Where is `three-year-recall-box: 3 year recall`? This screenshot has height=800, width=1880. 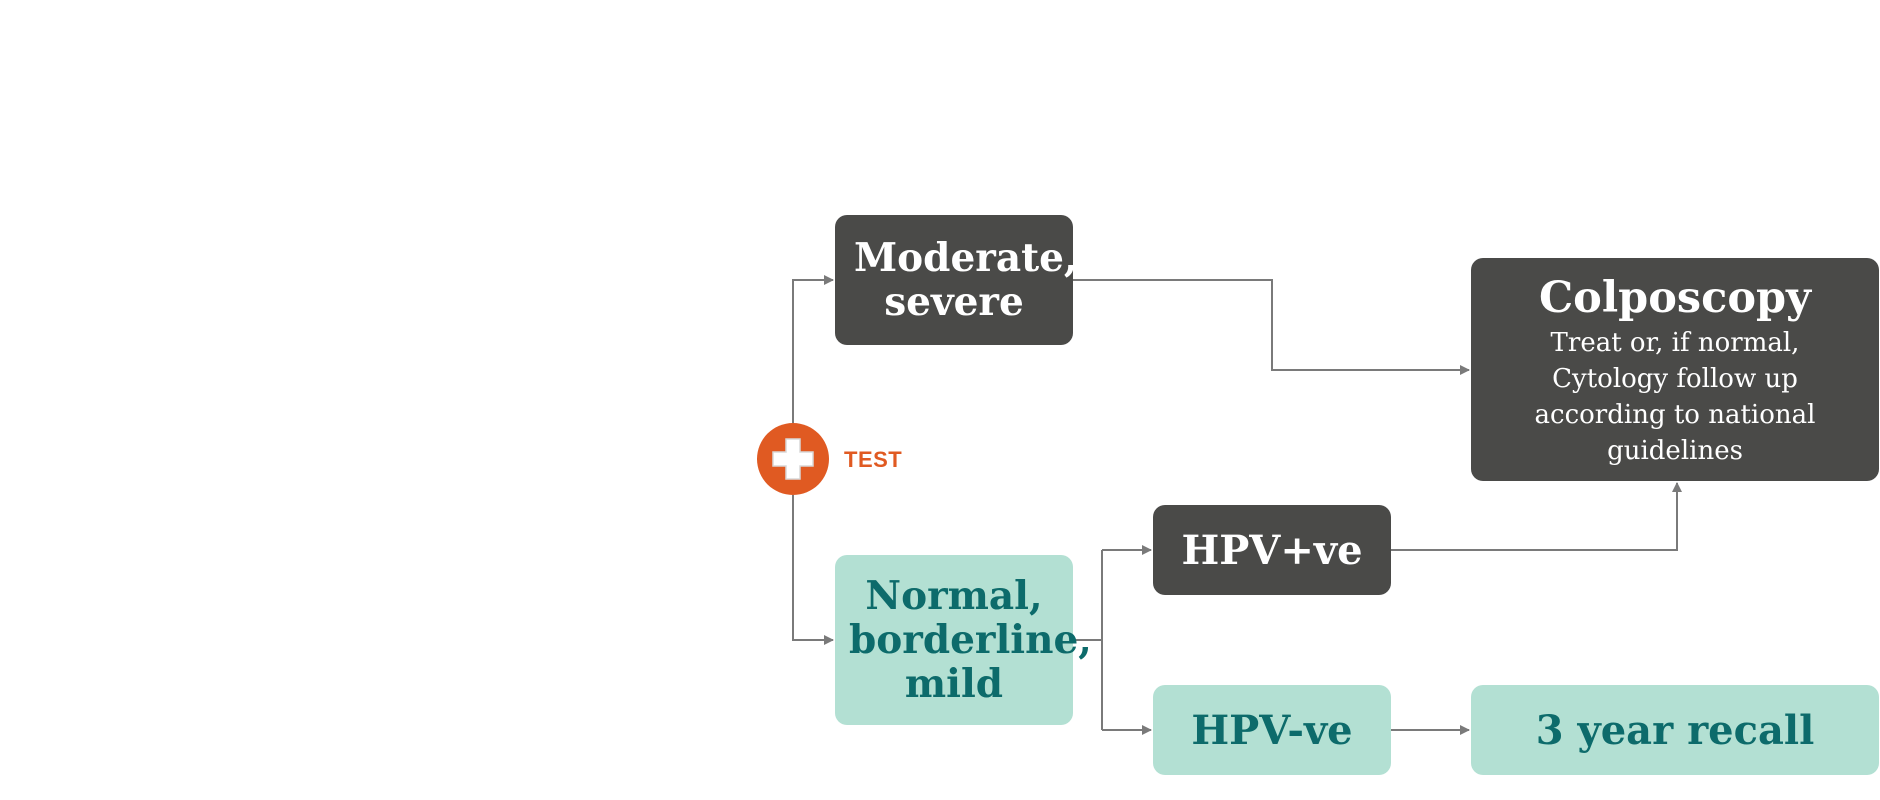 three-year-recall-box: 3 year recall is located at coordinates (1675, 730).